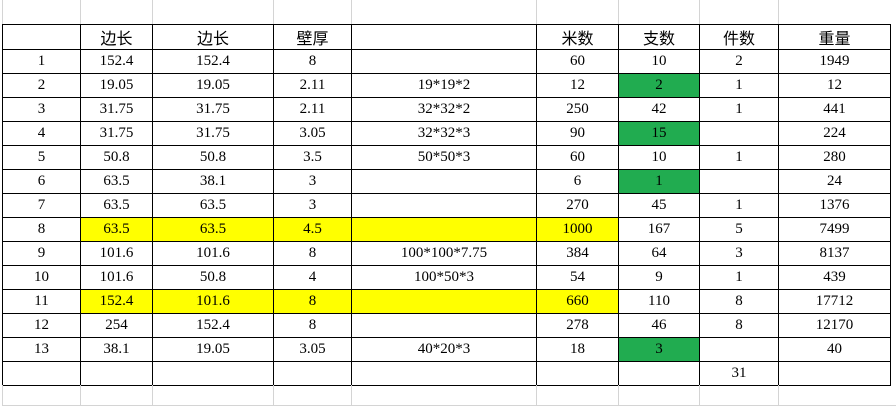 The height and width of the screenshot is (409, 896). I want to click on cell: 64, so click(659, 254).